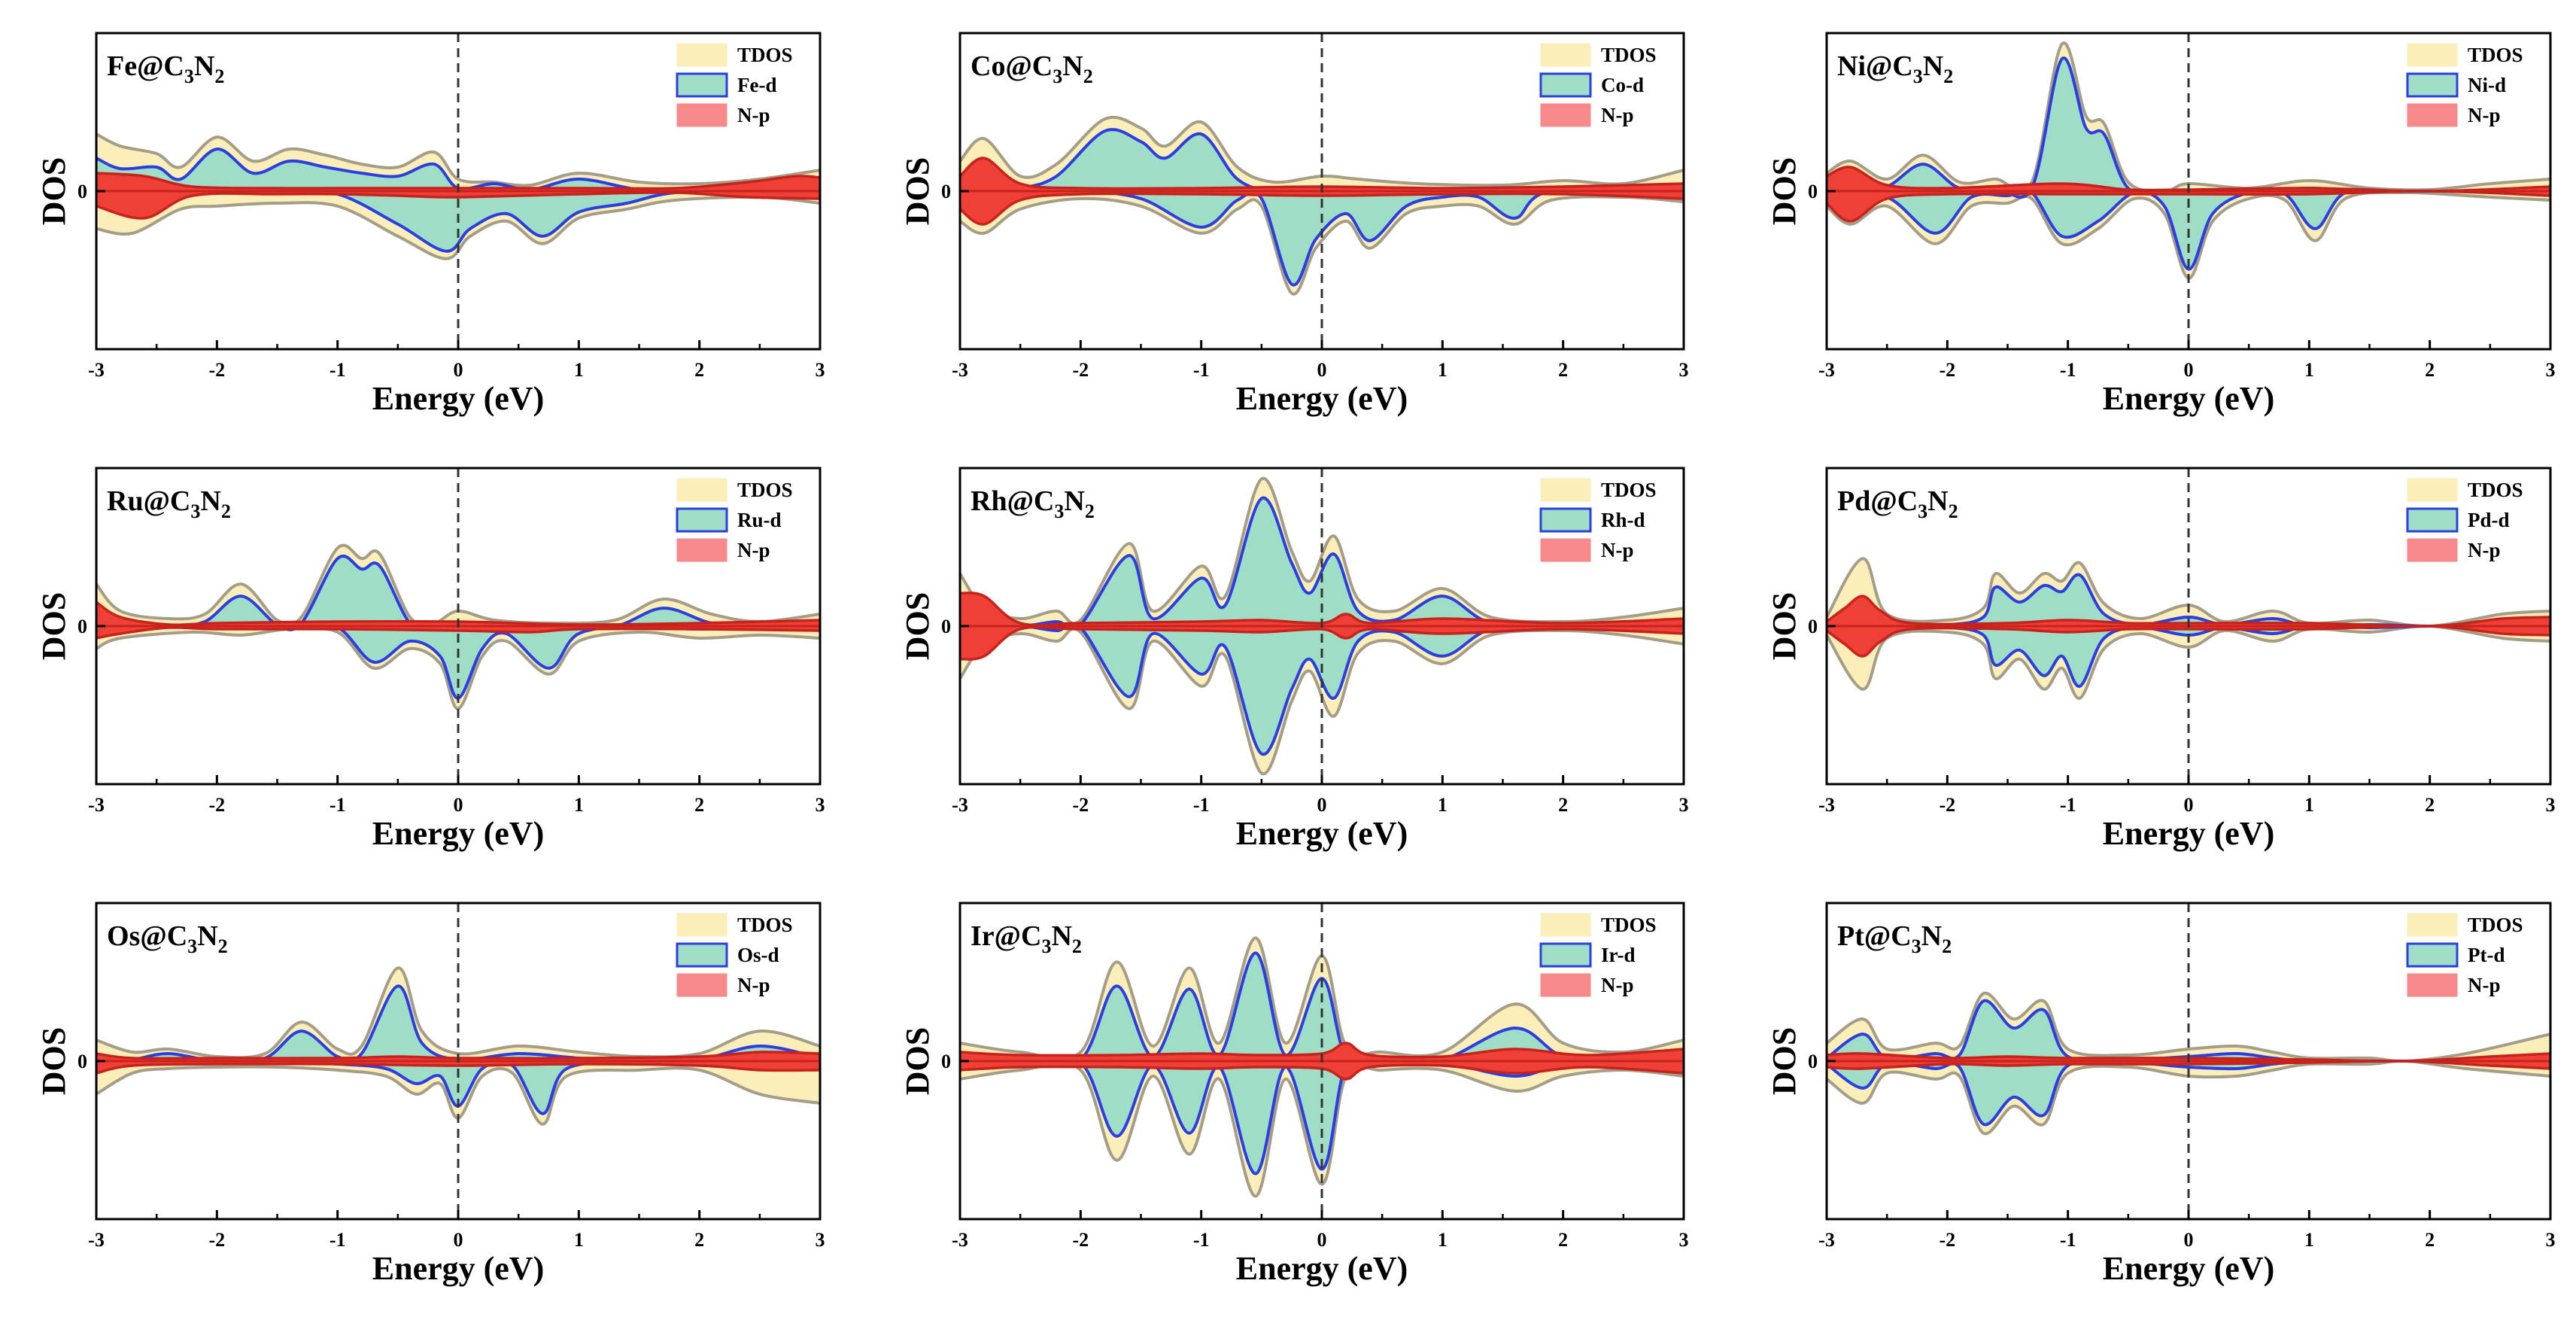 The image size is (2576, 1329). Describe the element at coordinates (1898, 503) in the screenshot. I see `panel-title: Pd@C3N2` at that location.